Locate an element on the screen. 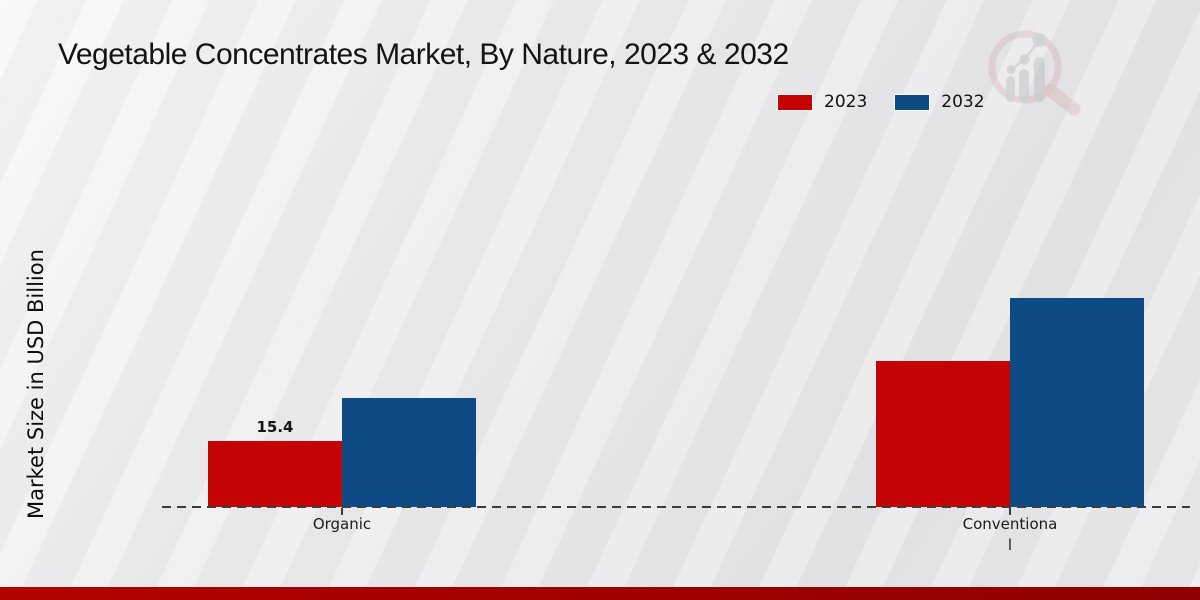 This screenshot has width=1200, height=600. bar-value-label: 15.4 is located at coordinates (275, 427).